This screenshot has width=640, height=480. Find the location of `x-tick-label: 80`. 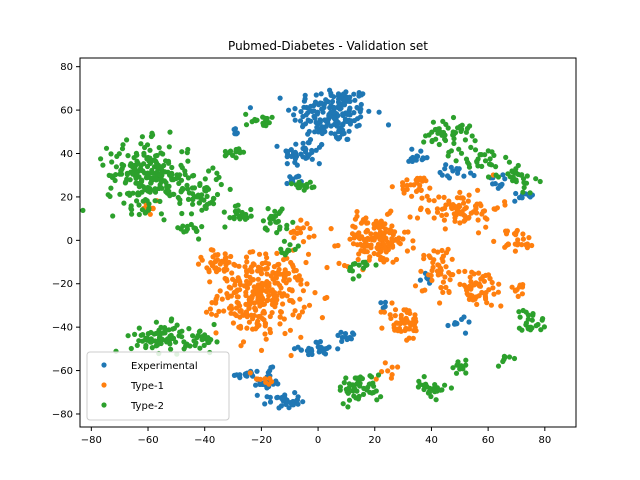

x-tick-label: 80 is located at coordinates (544, 440).